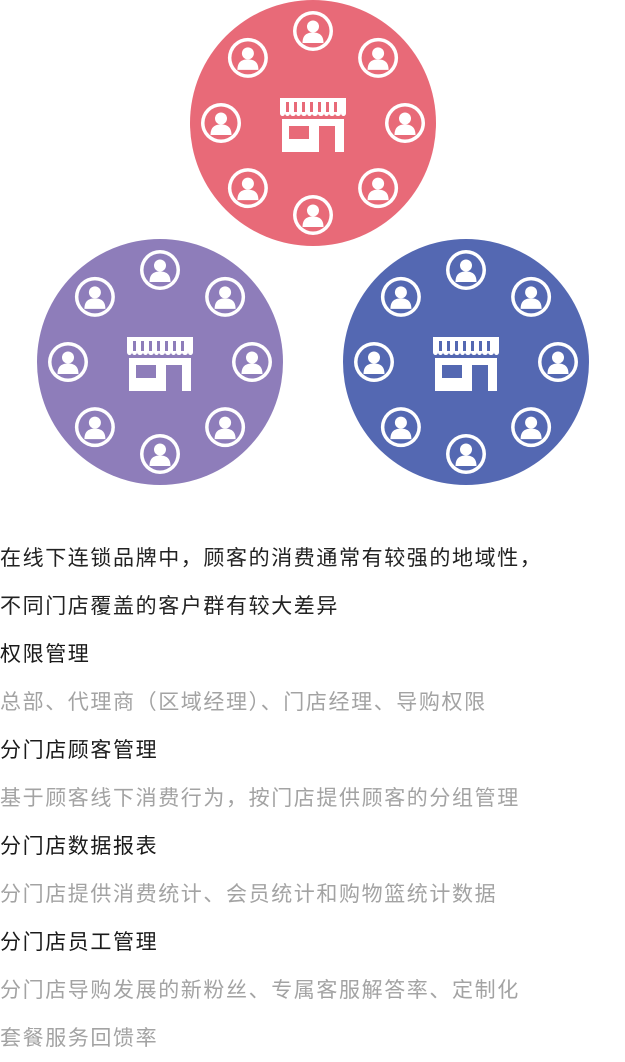  Describe the element at coordinates (79, 750) in the screenshot. I see `feature-title: 分门店顾客管理` at that location.